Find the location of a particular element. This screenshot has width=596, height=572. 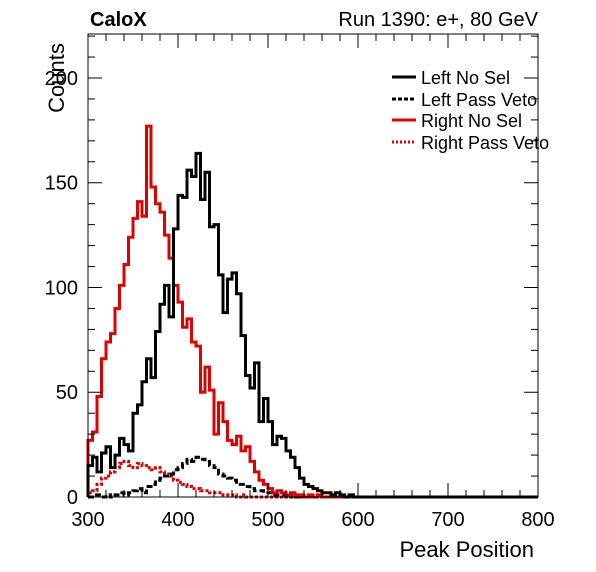

chart-title-left: CaloX is located at coordinates (118, 20).